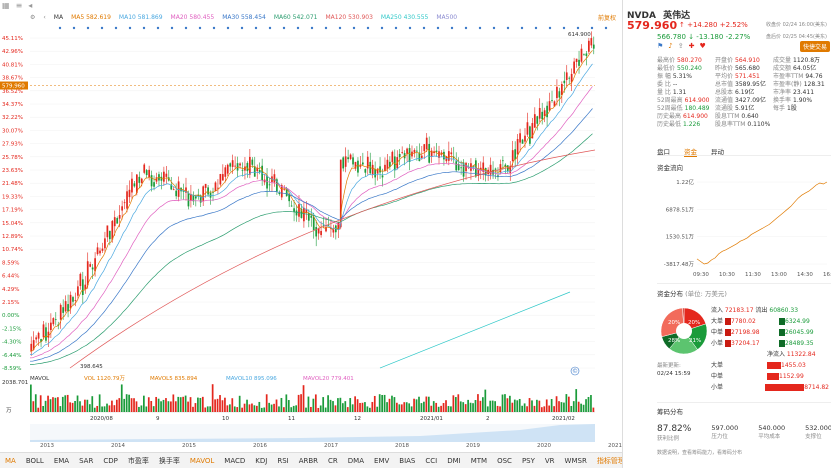 This screenshot has width=831, height=468. I want to click on indicator-tab-bias: BIAS, so click(407, 460).